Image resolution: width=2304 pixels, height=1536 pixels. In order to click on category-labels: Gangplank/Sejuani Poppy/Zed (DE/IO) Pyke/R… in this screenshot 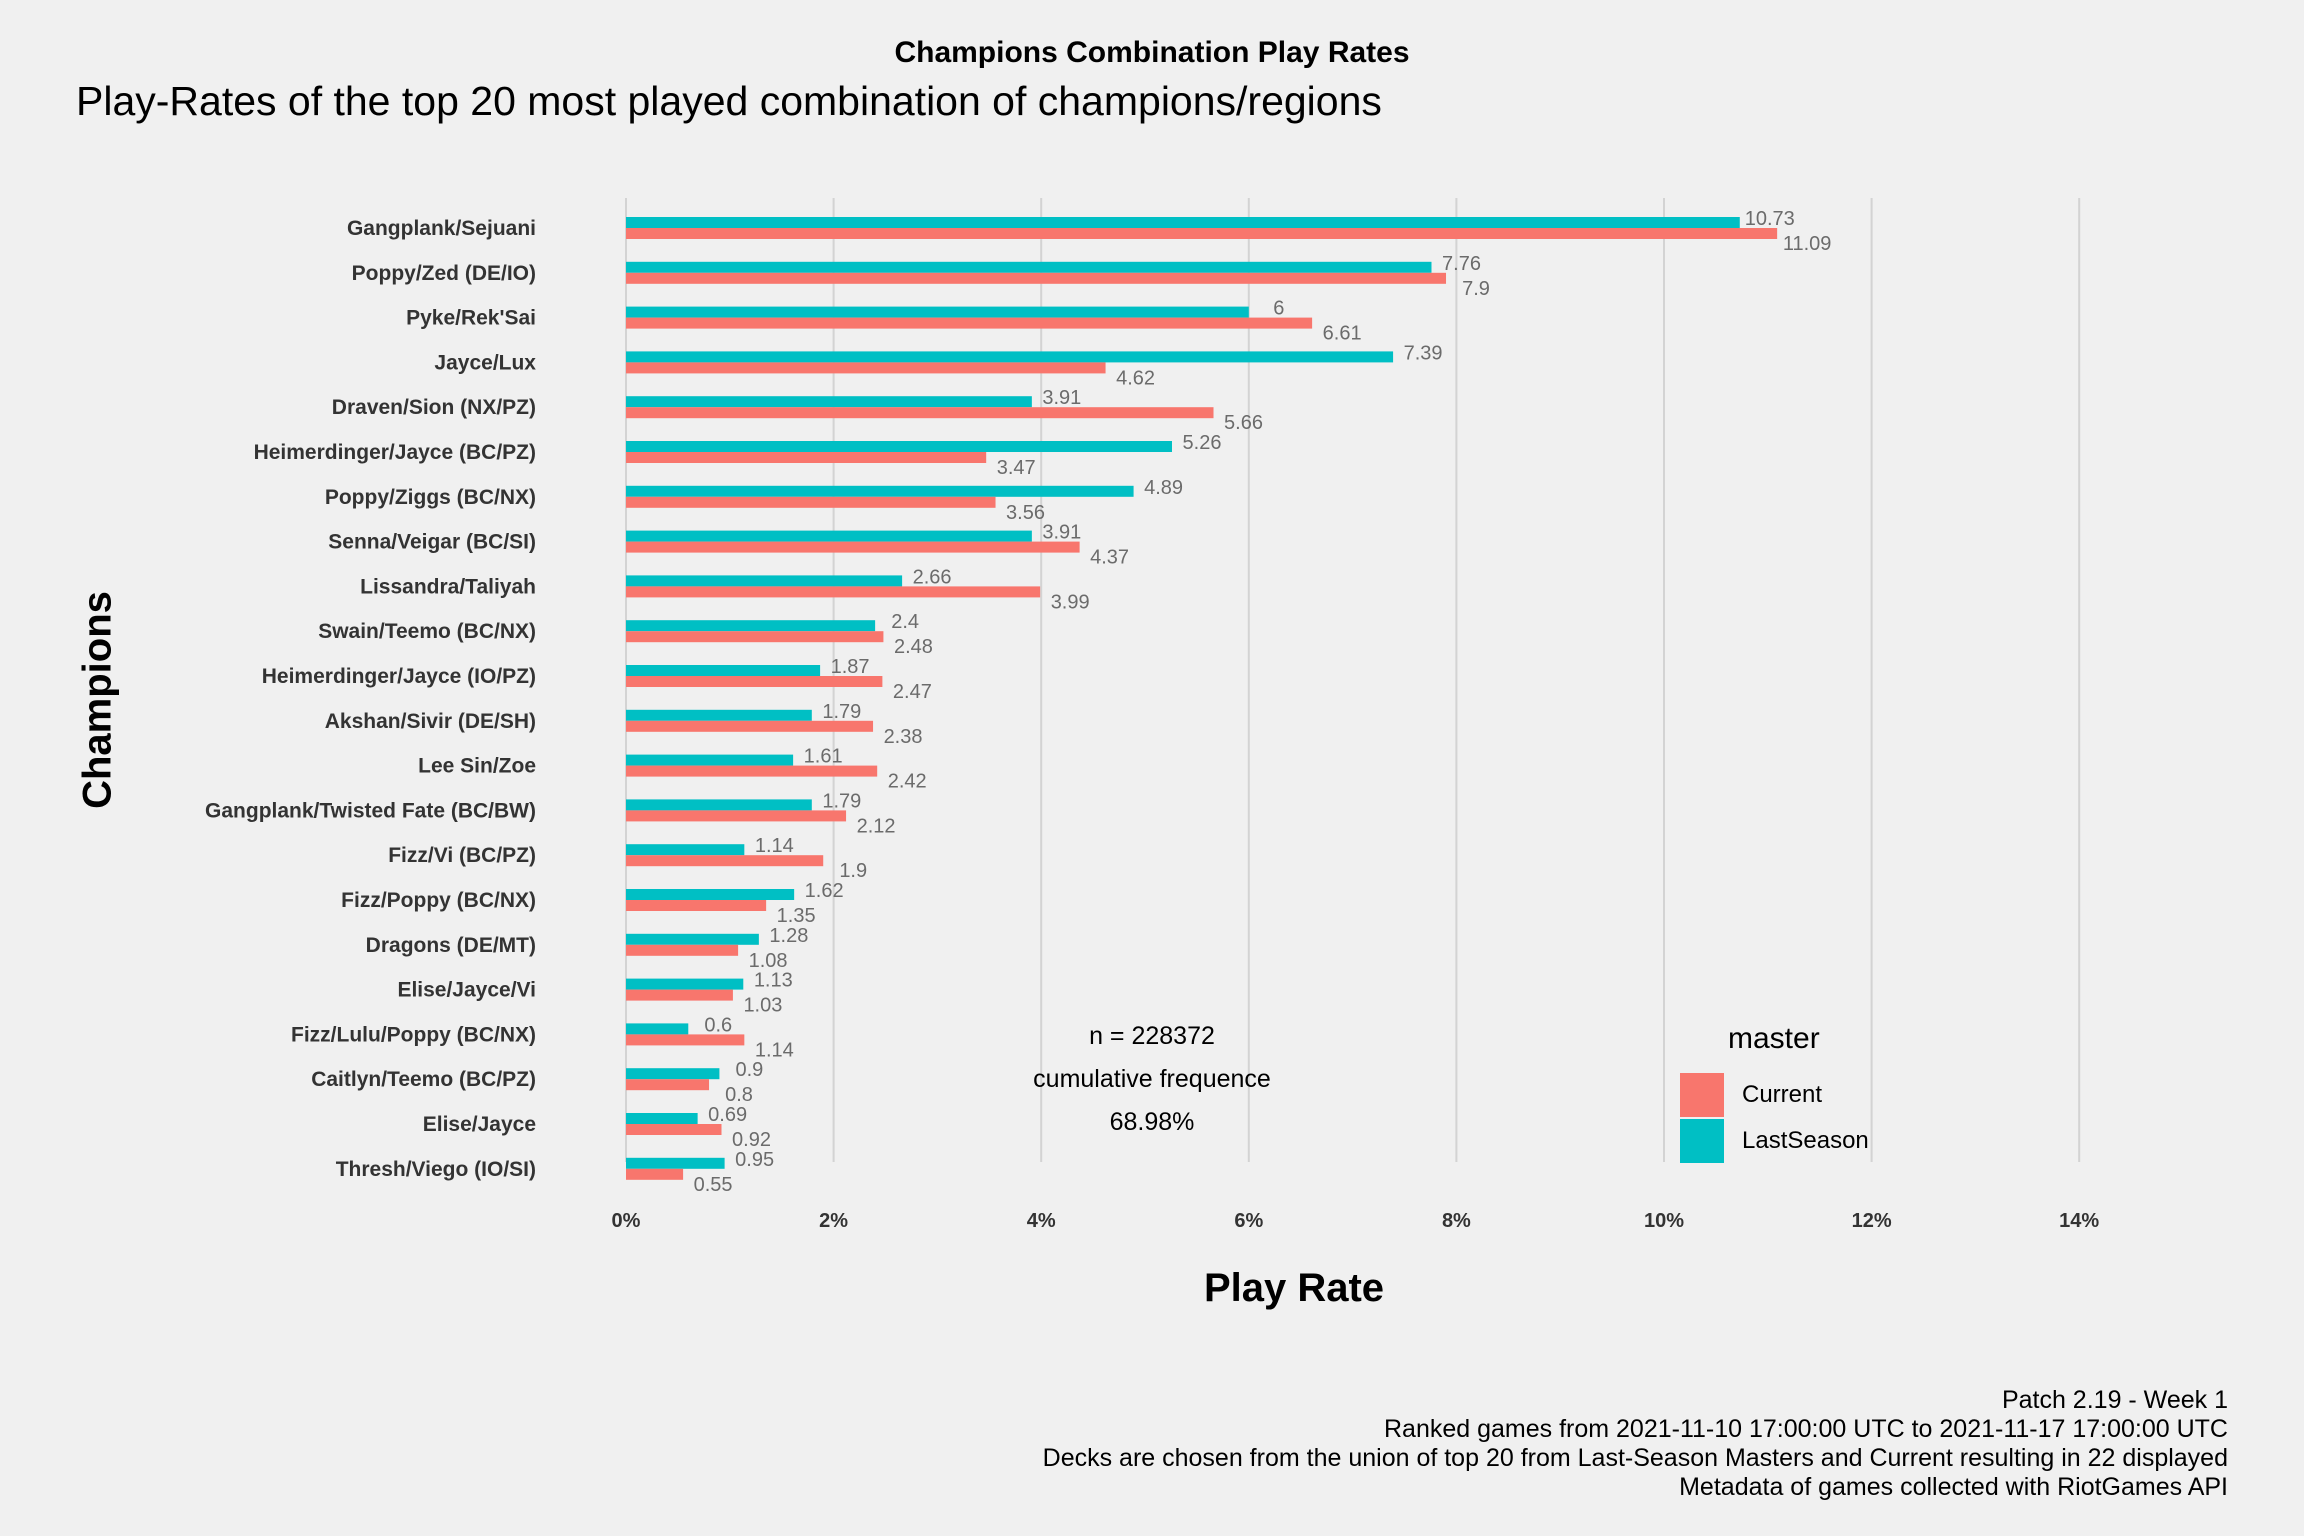, I will do `click(370, 699)`.